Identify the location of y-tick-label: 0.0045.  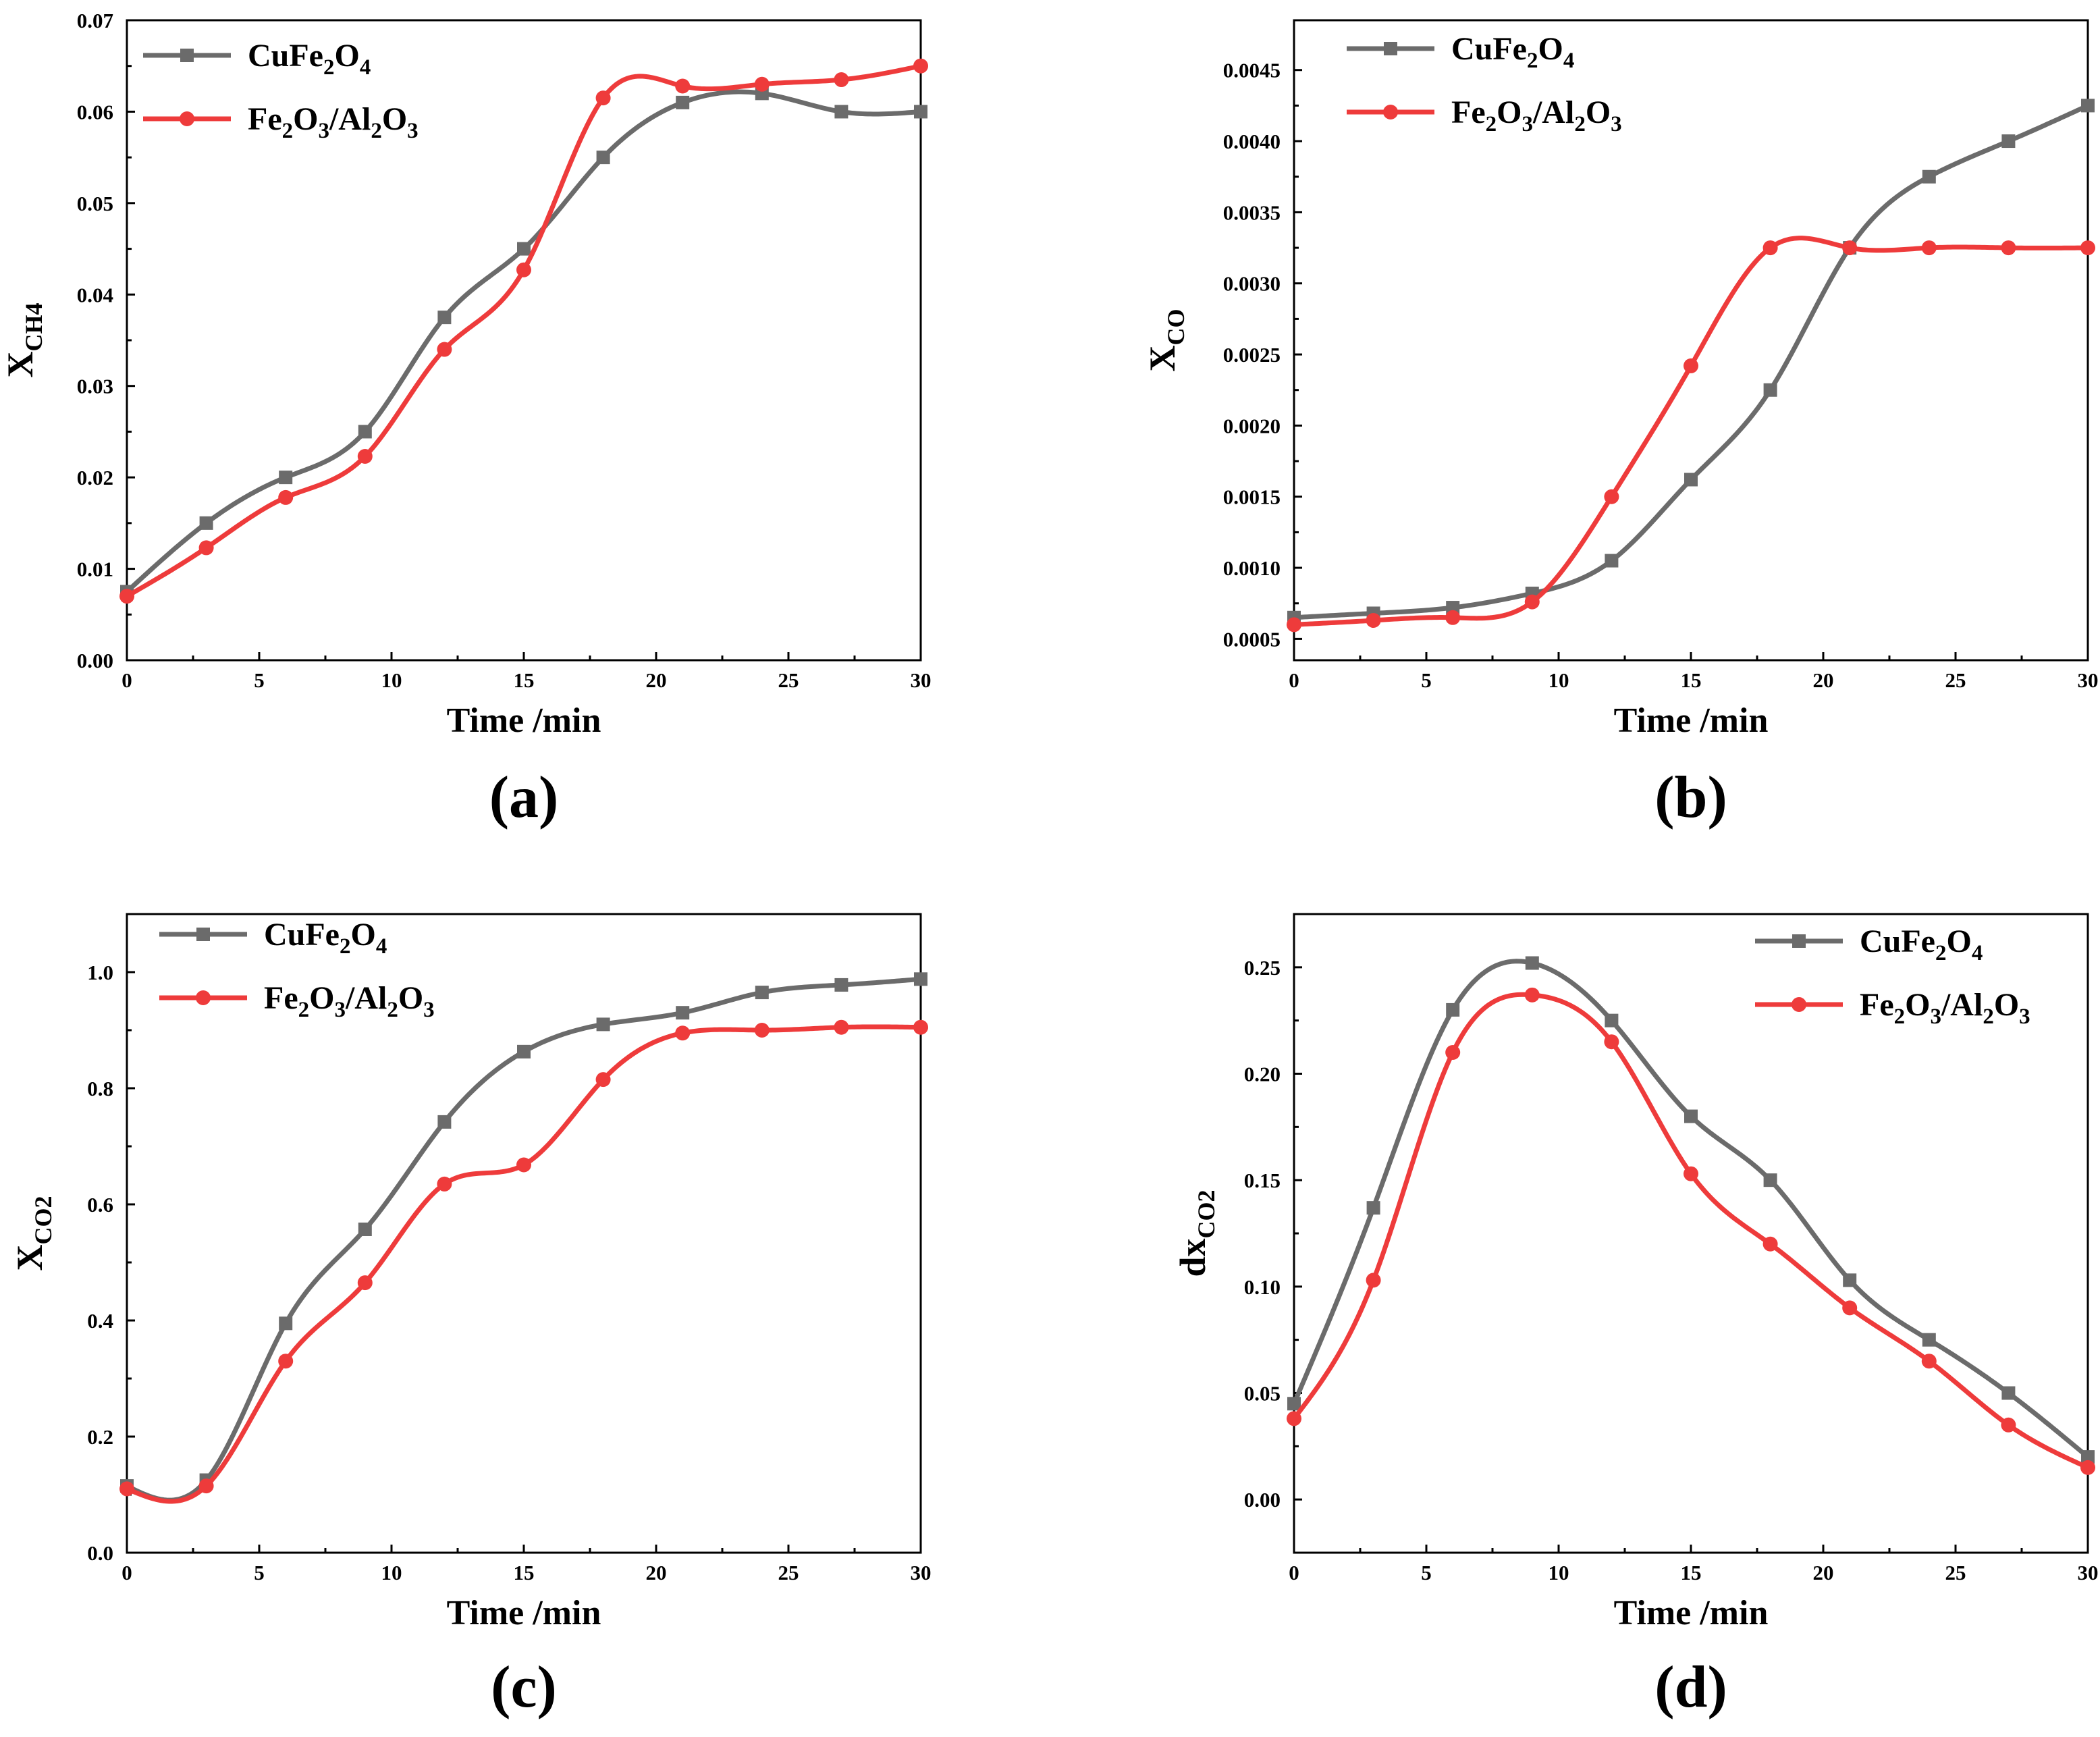
(1252, 70).